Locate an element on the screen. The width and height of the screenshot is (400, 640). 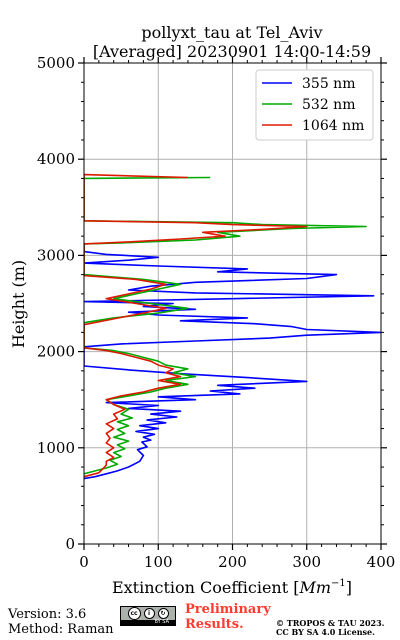
y-tick-label: 1000 is located at coordinates (56, 448).